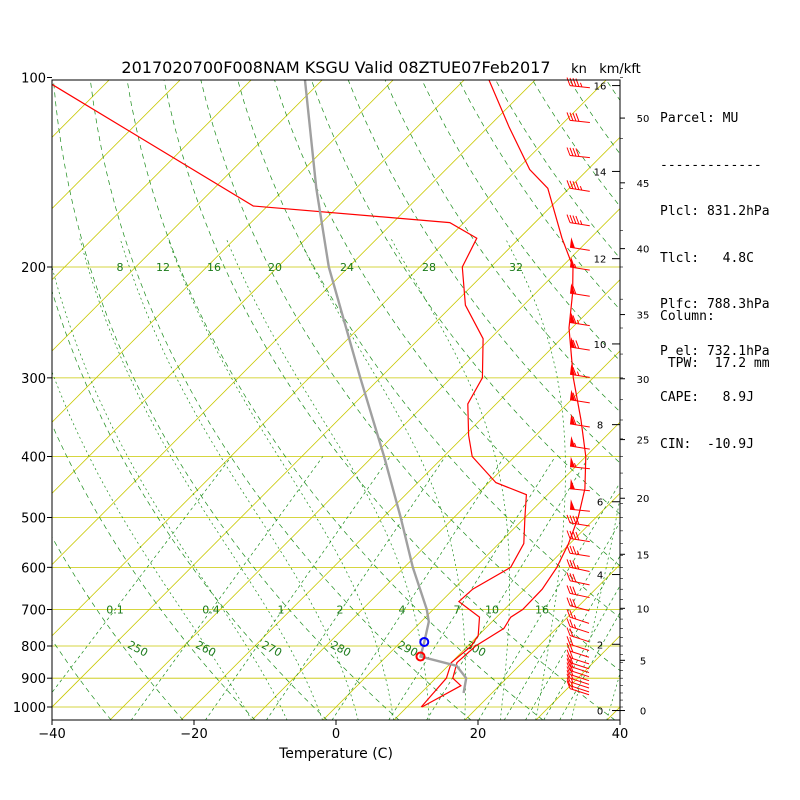 This screenshot has width=800, height=800. What do you see at coordinates (211, 609) in the screenshot?
I see `mixing-ratio-label: 0.4` at bounding box center [211, 609].